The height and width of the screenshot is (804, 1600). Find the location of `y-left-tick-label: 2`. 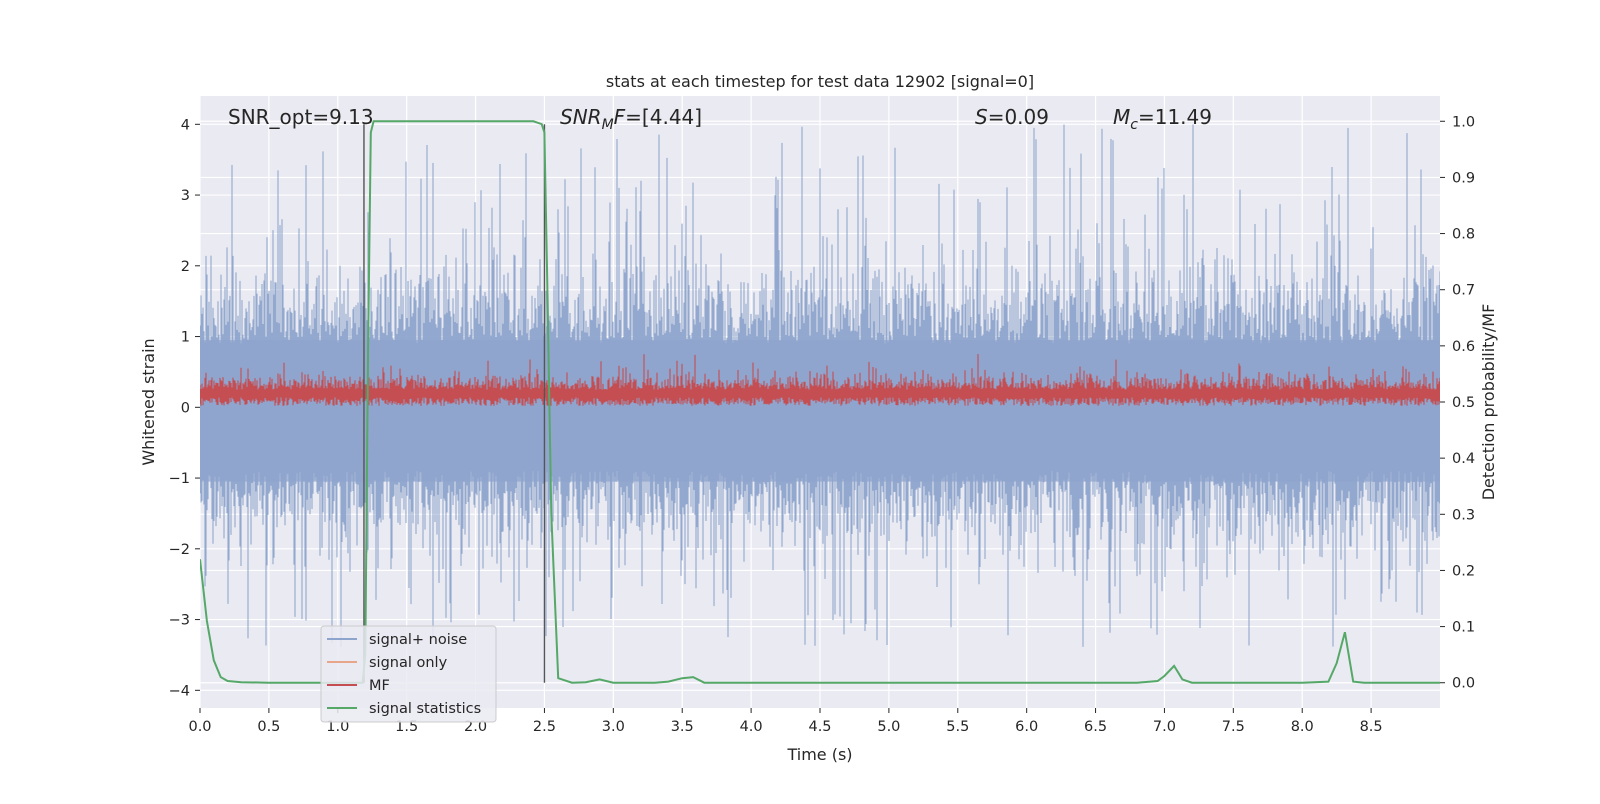

y-left-tick-label: 2 is located at coordinates (185, 267).